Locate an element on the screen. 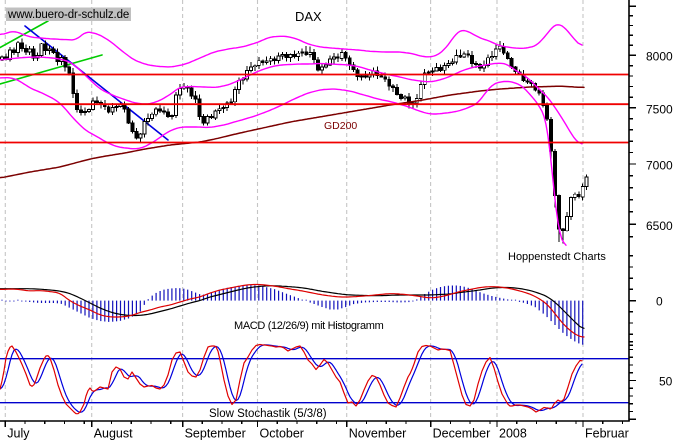 This screenshot has width=676, height=445. svg-text: MACD (12/26/9) mit Histogramm is located at coordinates (309, 326).